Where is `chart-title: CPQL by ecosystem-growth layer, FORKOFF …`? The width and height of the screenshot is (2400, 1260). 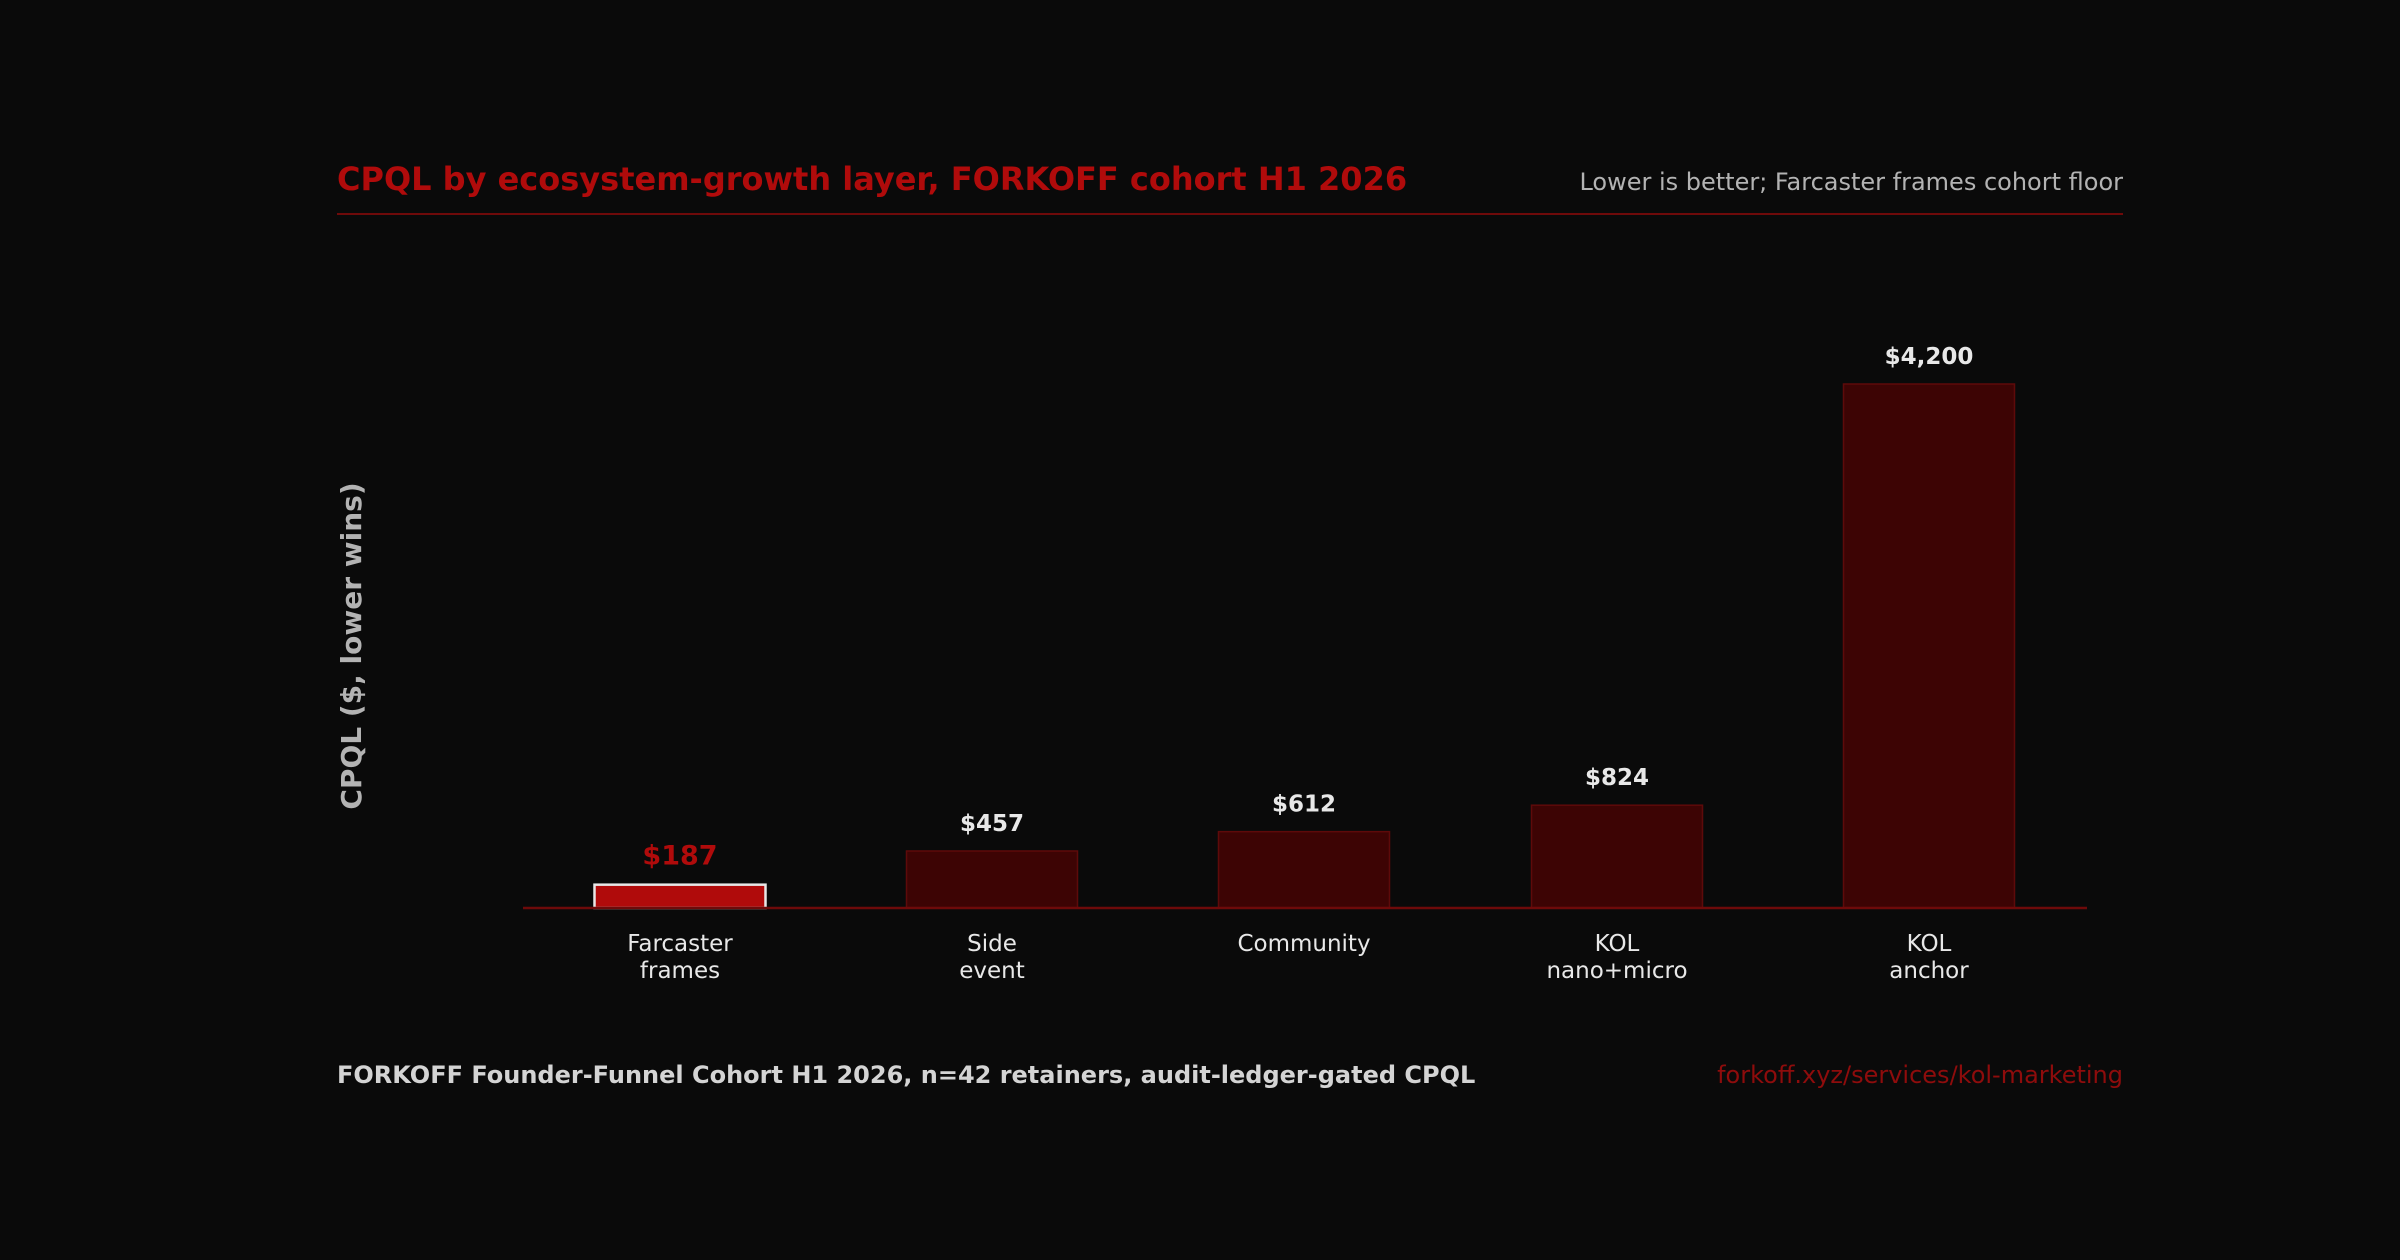
chart-title: CPQL by ecosystem-growth layer, FORKOFF … is located at coordinates (872, 179).